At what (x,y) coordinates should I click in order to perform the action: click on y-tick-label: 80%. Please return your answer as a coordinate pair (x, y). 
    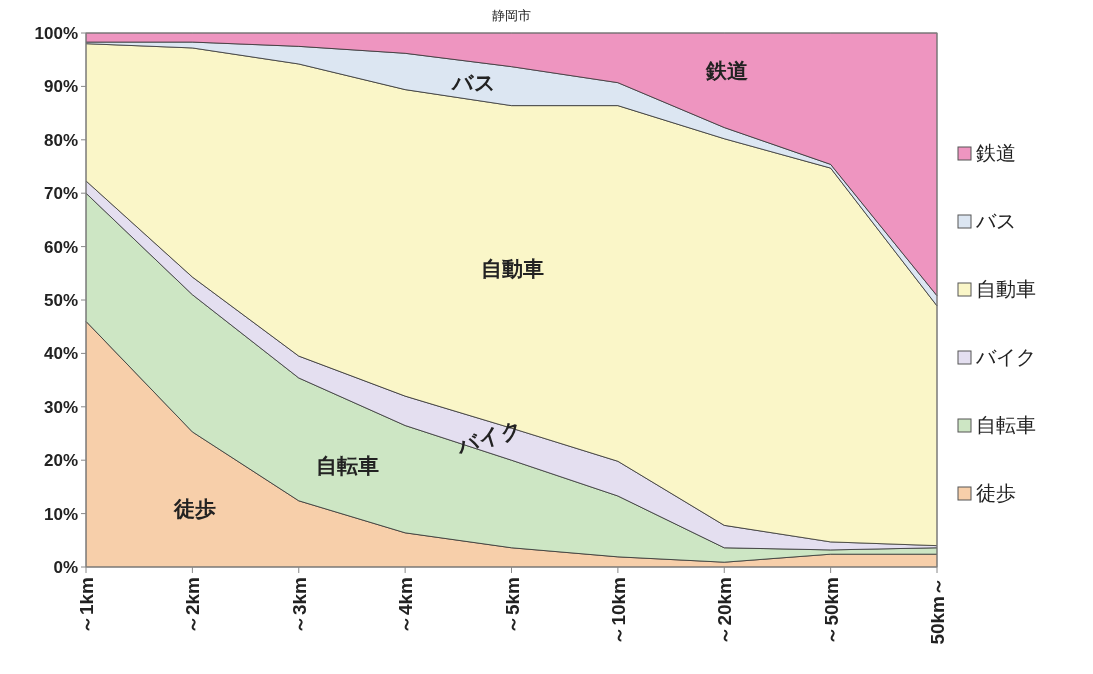
    Looking at the image, I should click on (60, 140).